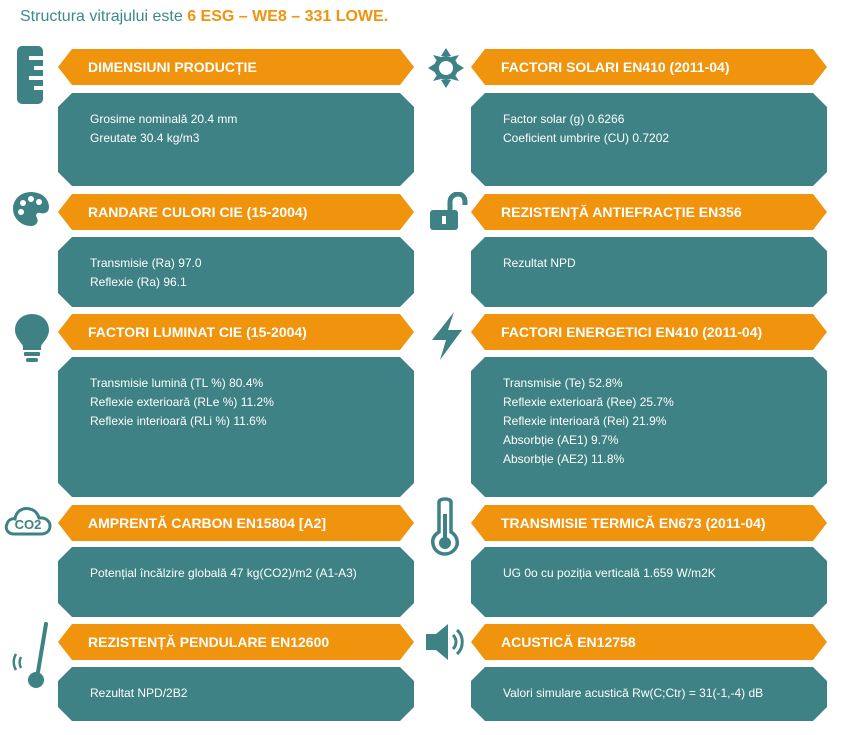 Image resolution: width=845 pixels, height=735 pixels. What do you see at coordinates (139, 693) in the screenshot?
I see `detail-line: Rezultat NPD/2B2` at bounding box center [139, 693].